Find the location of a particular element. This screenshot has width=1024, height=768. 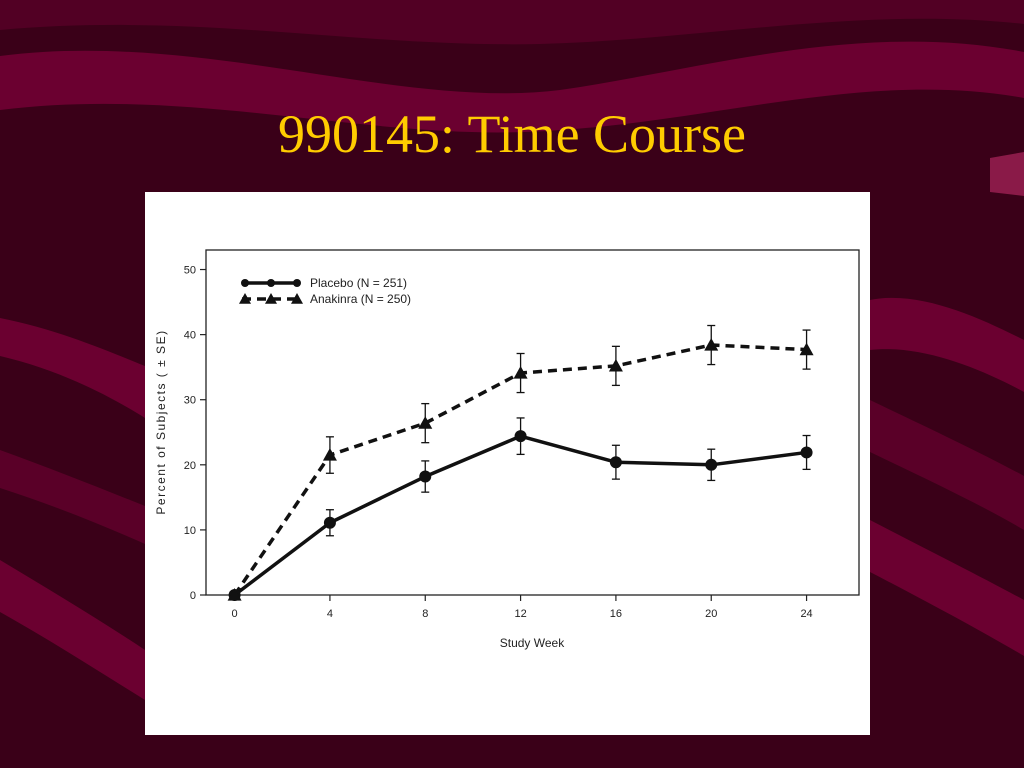

x-tick-label: 20 is located at coordinates (711, 614).